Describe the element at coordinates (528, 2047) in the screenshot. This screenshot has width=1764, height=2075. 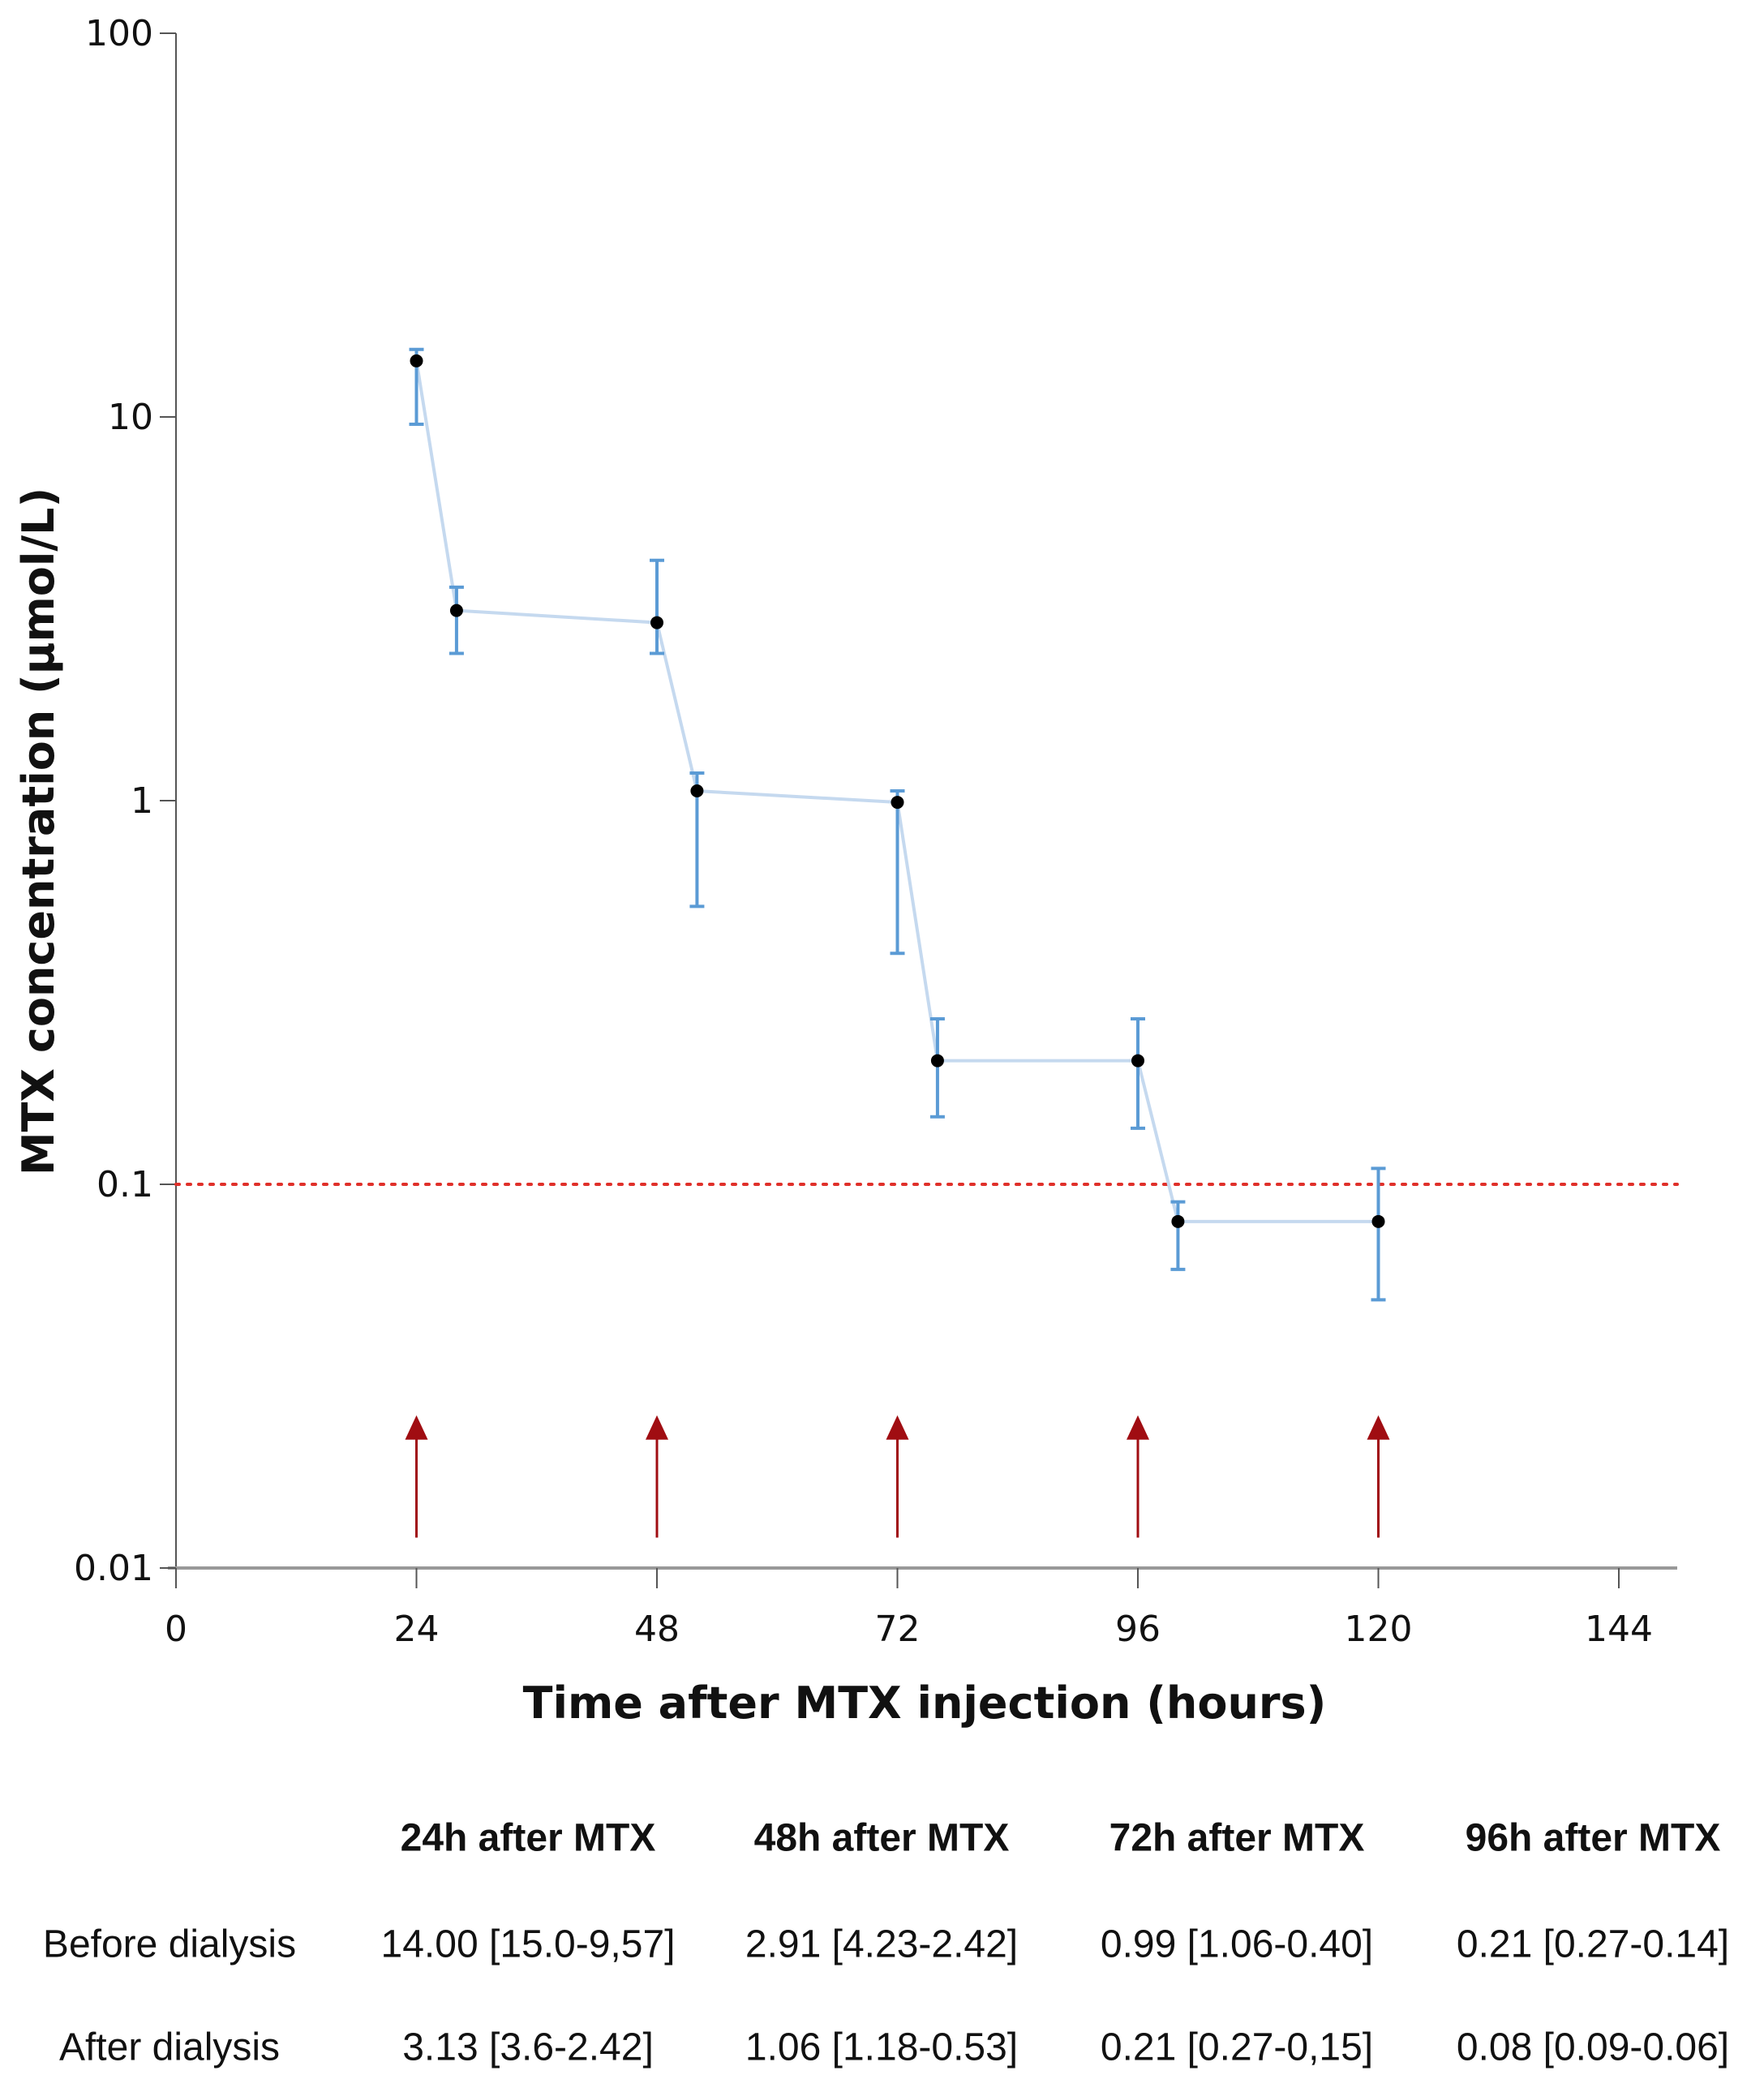
I see `table-cell: 3.13 [3.6-2.42]` at that location.